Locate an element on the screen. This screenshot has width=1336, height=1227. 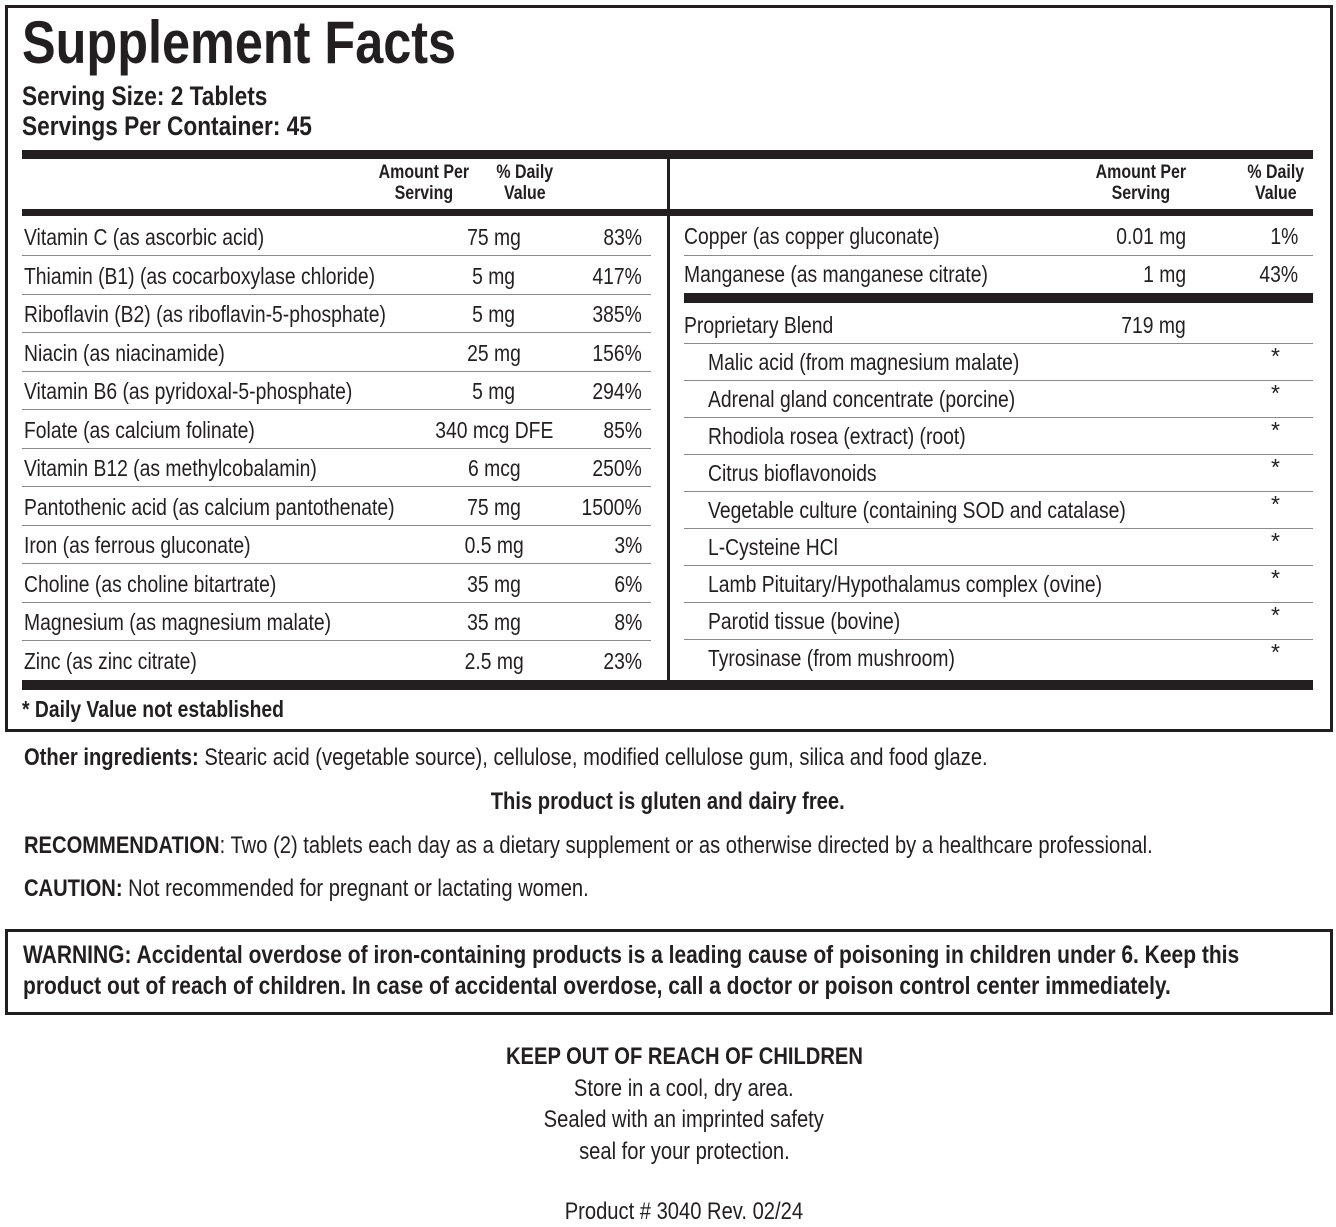
ingredient-name: Malic acid (from magnesium malate) is located at coordinates (864, 362).